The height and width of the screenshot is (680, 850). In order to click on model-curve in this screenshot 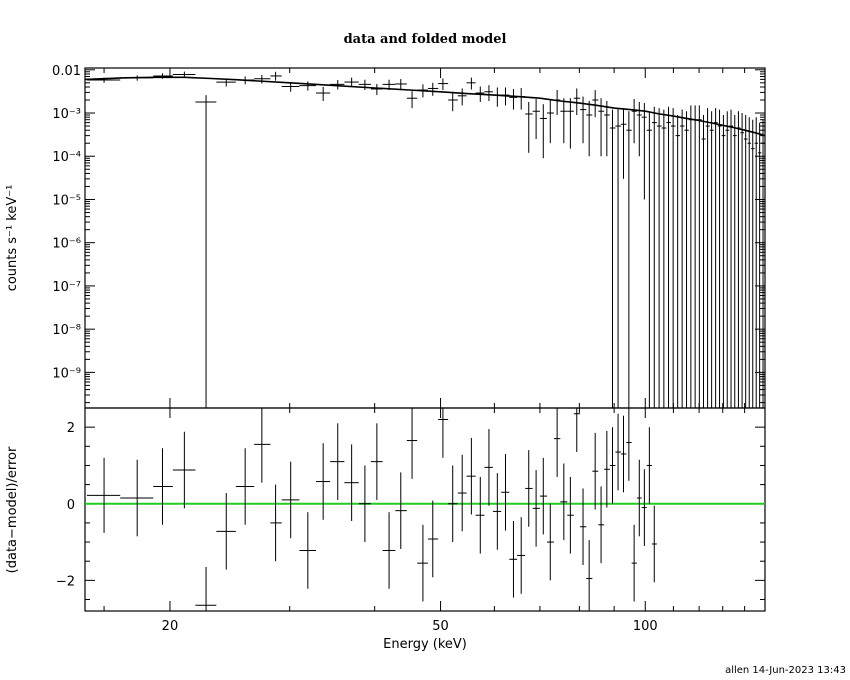, I will do `click(425, 106)`.